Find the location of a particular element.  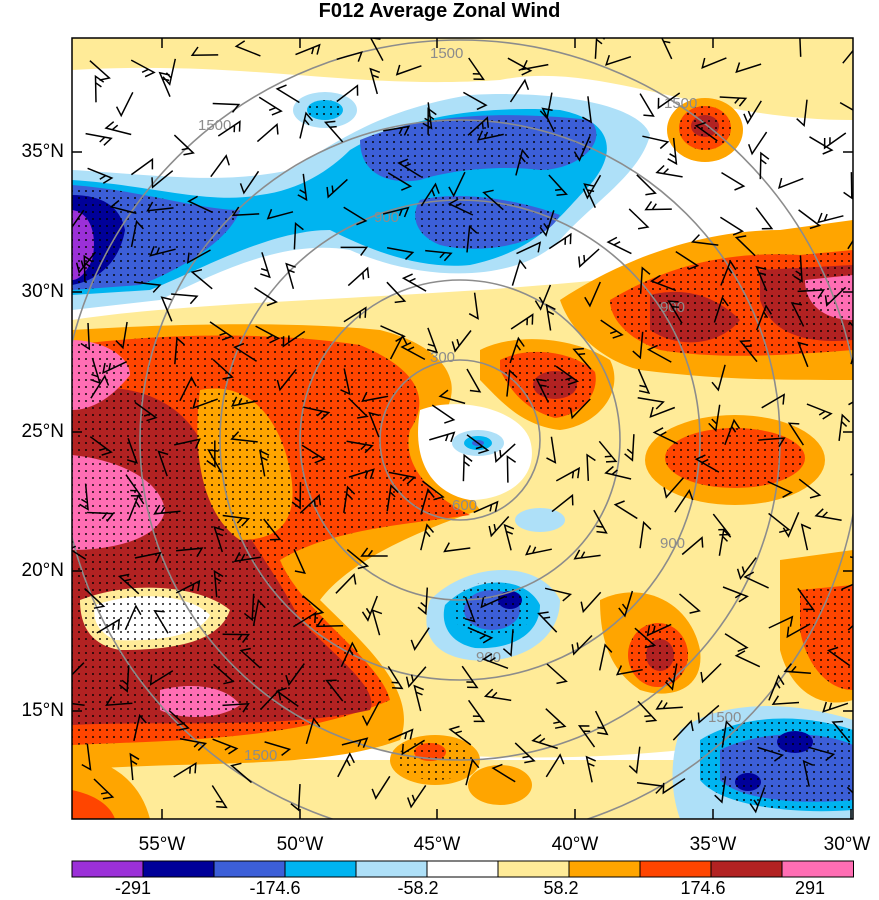

ring-label-1500-n: 1500 is located at coordinates (446, 53).